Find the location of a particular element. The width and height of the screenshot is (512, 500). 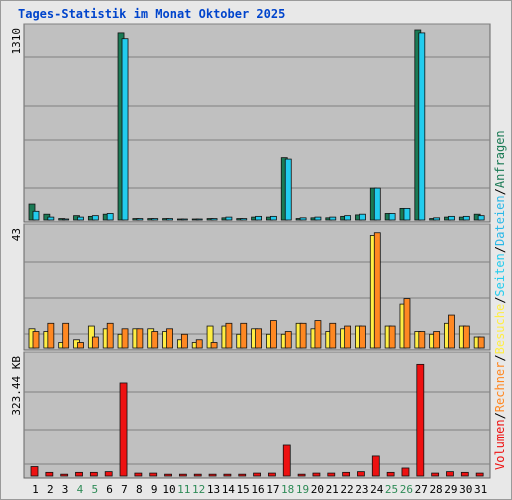

x-tick-label: 13 is located at coordinates (213, 489).